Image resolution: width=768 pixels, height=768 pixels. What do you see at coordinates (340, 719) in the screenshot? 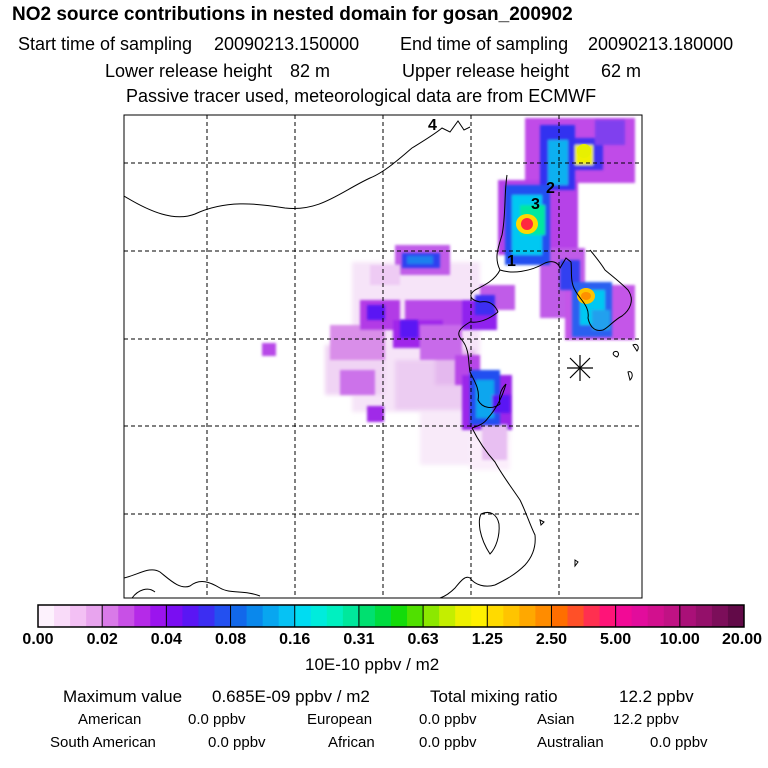
I see `source-european-label: European` at bounding box center [340, 719].